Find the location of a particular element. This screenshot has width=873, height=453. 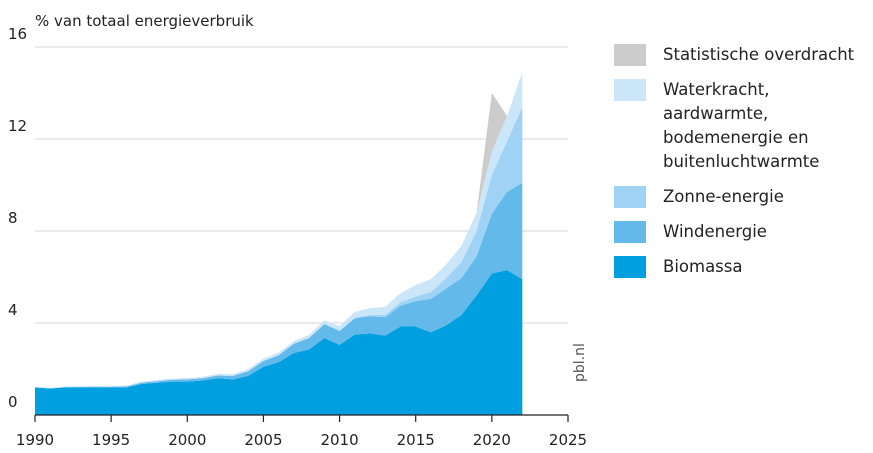

legend-label: Zonne-energie is located at coordinates (723, 196).